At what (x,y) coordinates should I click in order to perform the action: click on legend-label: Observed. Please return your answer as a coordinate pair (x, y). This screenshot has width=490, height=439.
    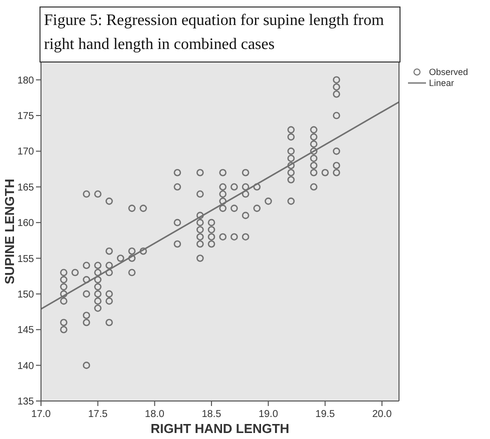
    Looking at the image, I should click on (448, 72).